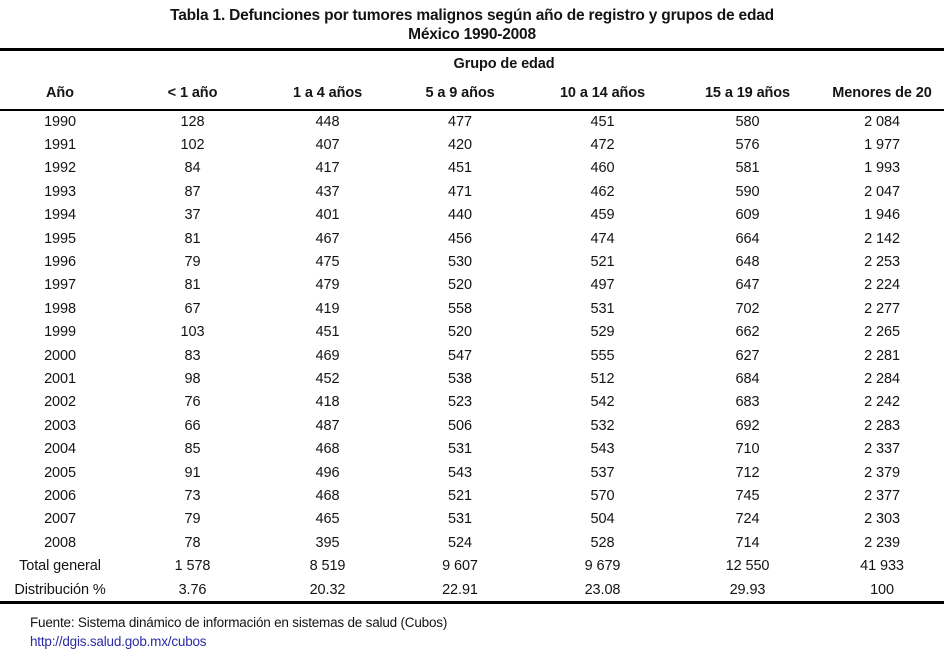 The height and width of the screenshot is (665, 944). Describe the element at coordinates (747, 402) in the screenshot. I see `value-cell: 683` at that location.